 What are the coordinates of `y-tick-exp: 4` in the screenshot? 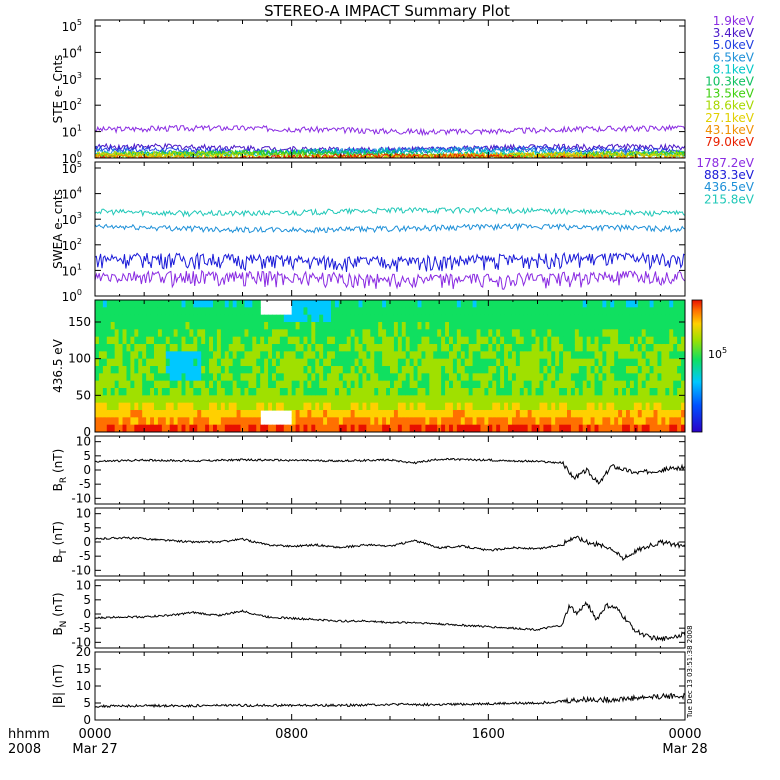 It's located at (79, 190).